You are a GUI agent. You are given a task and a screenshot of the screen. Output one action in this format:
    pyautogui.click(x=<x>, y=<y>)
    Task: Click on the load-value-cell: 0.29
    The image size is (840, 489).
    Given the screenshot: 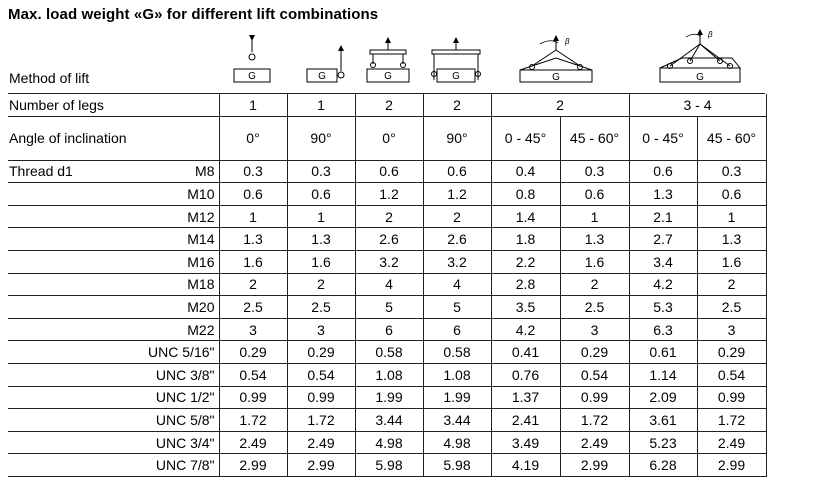 What is the action you would take?
    pyautogui.click(x=731, y=352)
    